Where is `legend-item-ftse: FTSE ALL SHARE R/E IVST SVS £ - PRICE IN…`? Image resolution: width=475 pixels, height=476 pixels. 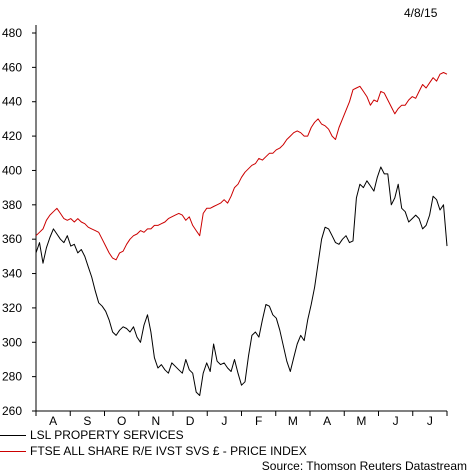 legend-item-ftse: FTSE ALL SHARE R/E IVST SVS £ - PRICE IN… is located at coordinates (153, 451).